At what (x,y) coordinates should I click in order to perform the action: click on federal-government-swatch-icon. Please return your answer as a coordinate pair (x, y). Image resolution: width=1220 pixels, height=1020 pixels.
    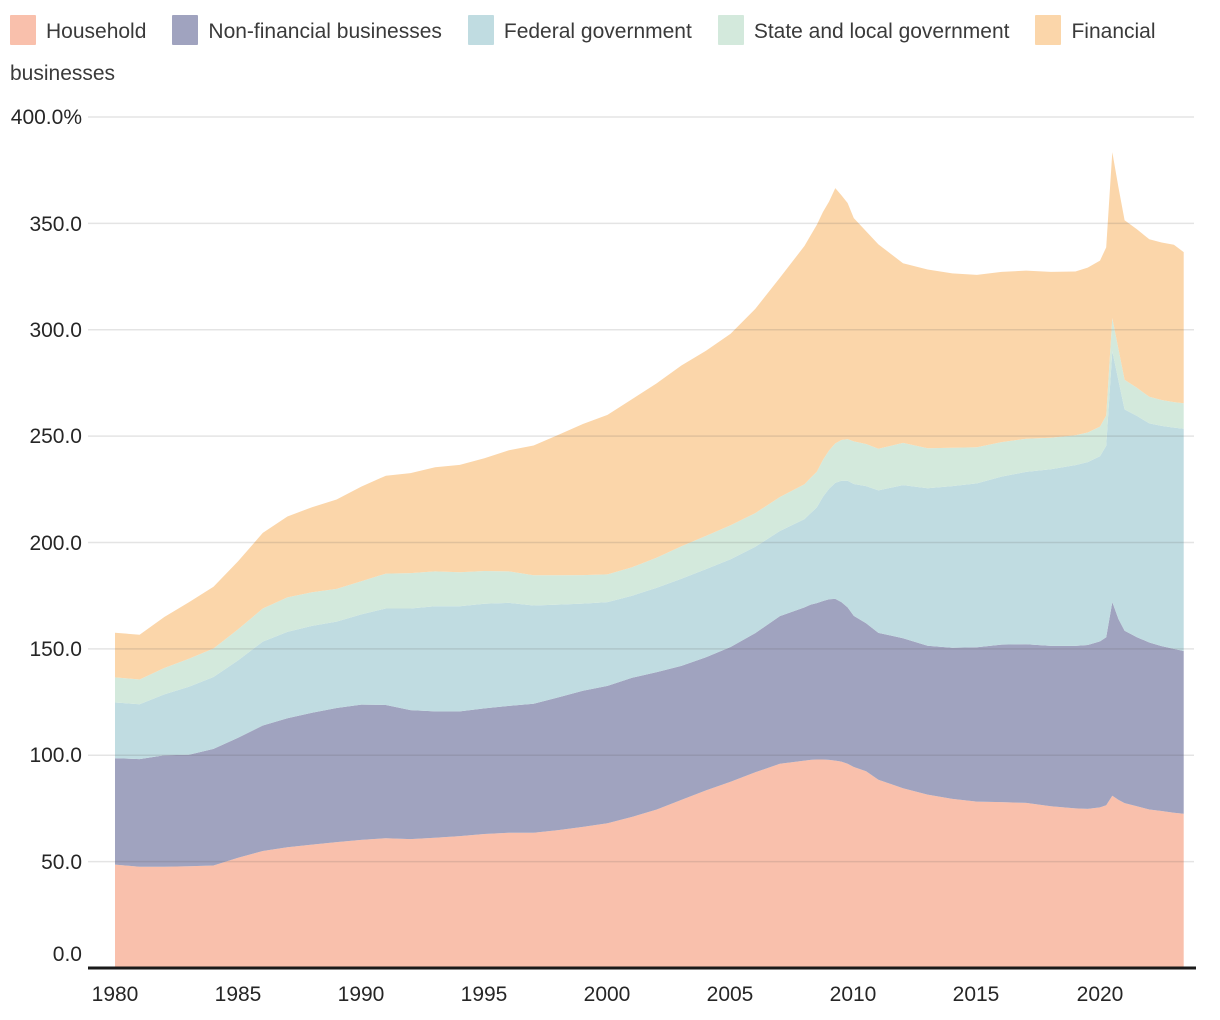
    Looking at the image, I should click on (480, 30).